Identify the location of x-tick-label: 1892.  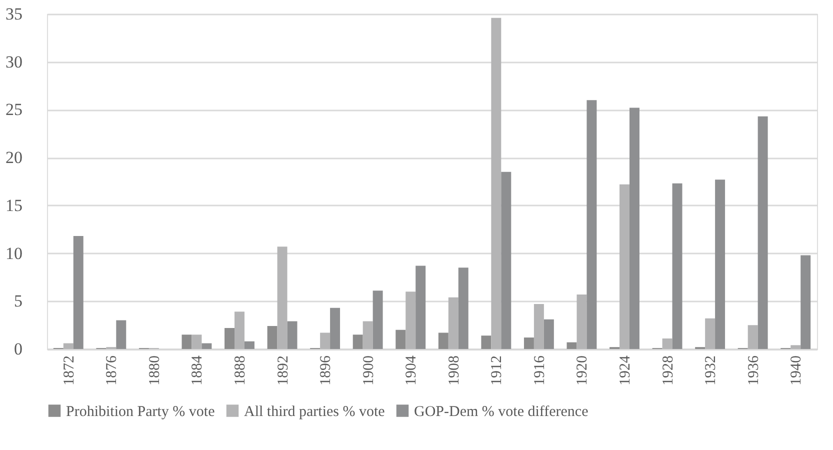
(283, 371).